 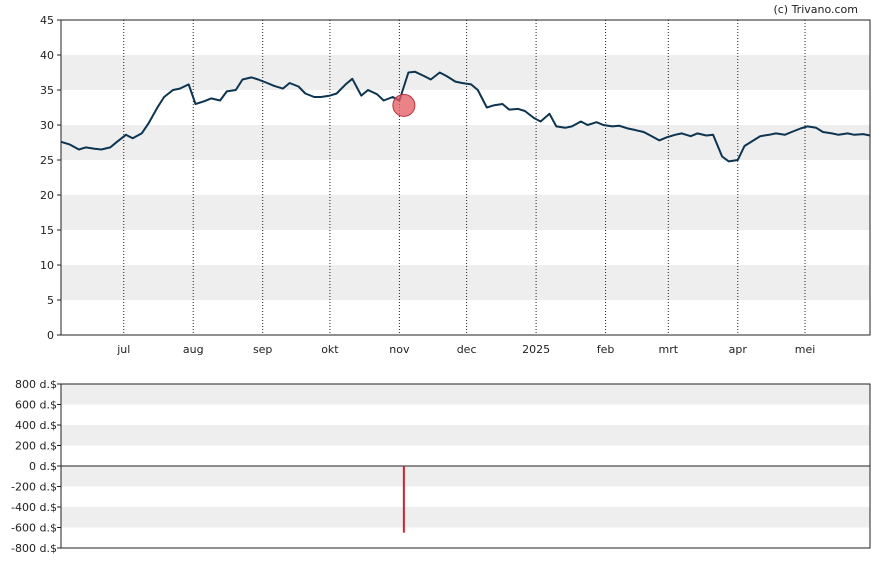 I want to click on price-y-tick-label: 10, so click(x=47, y=265).